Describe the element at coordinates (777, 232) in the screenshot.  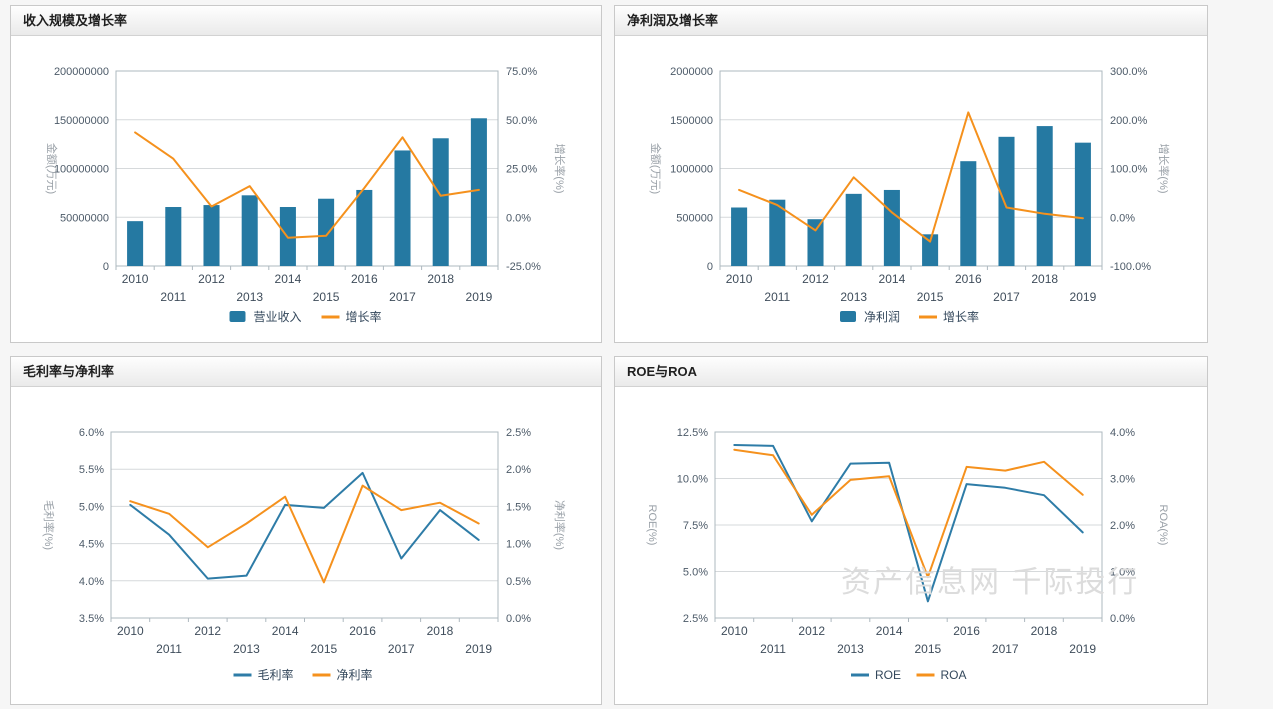
I see `bar-净利润-2011` at that location.